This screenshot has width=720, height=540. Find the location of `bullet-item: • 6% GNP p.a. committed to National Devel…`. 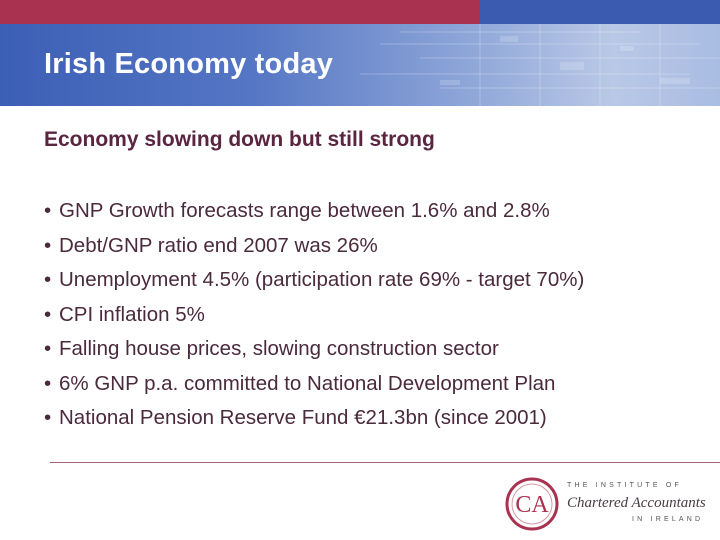

bullet-item: • 6% GNP p.a. committed to National Devel… is located at coordinates (314, 384).